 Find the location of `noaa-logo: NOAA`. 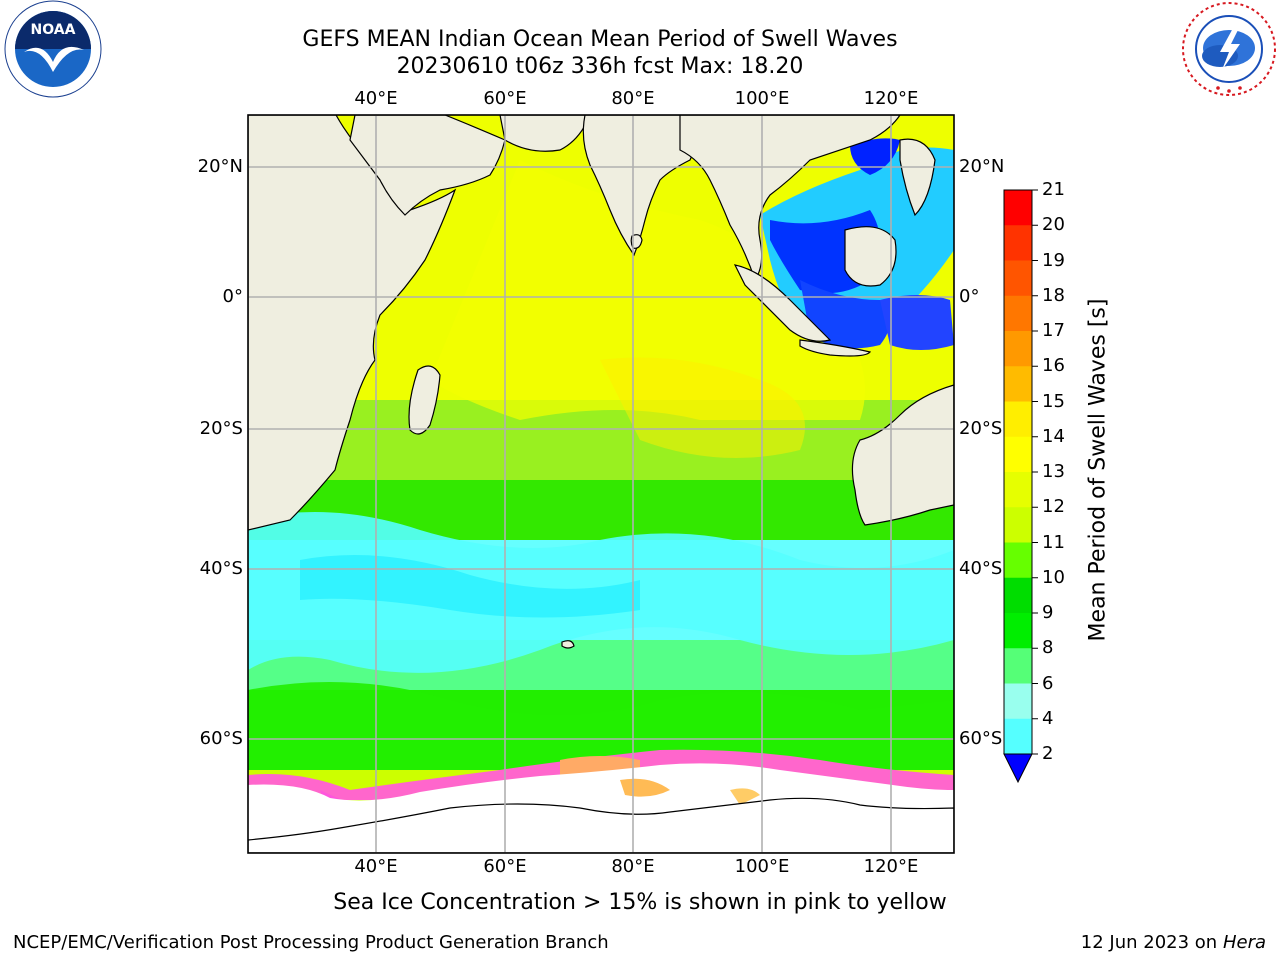

noaa-logo: NOAA is located at coordinates (53, 49).